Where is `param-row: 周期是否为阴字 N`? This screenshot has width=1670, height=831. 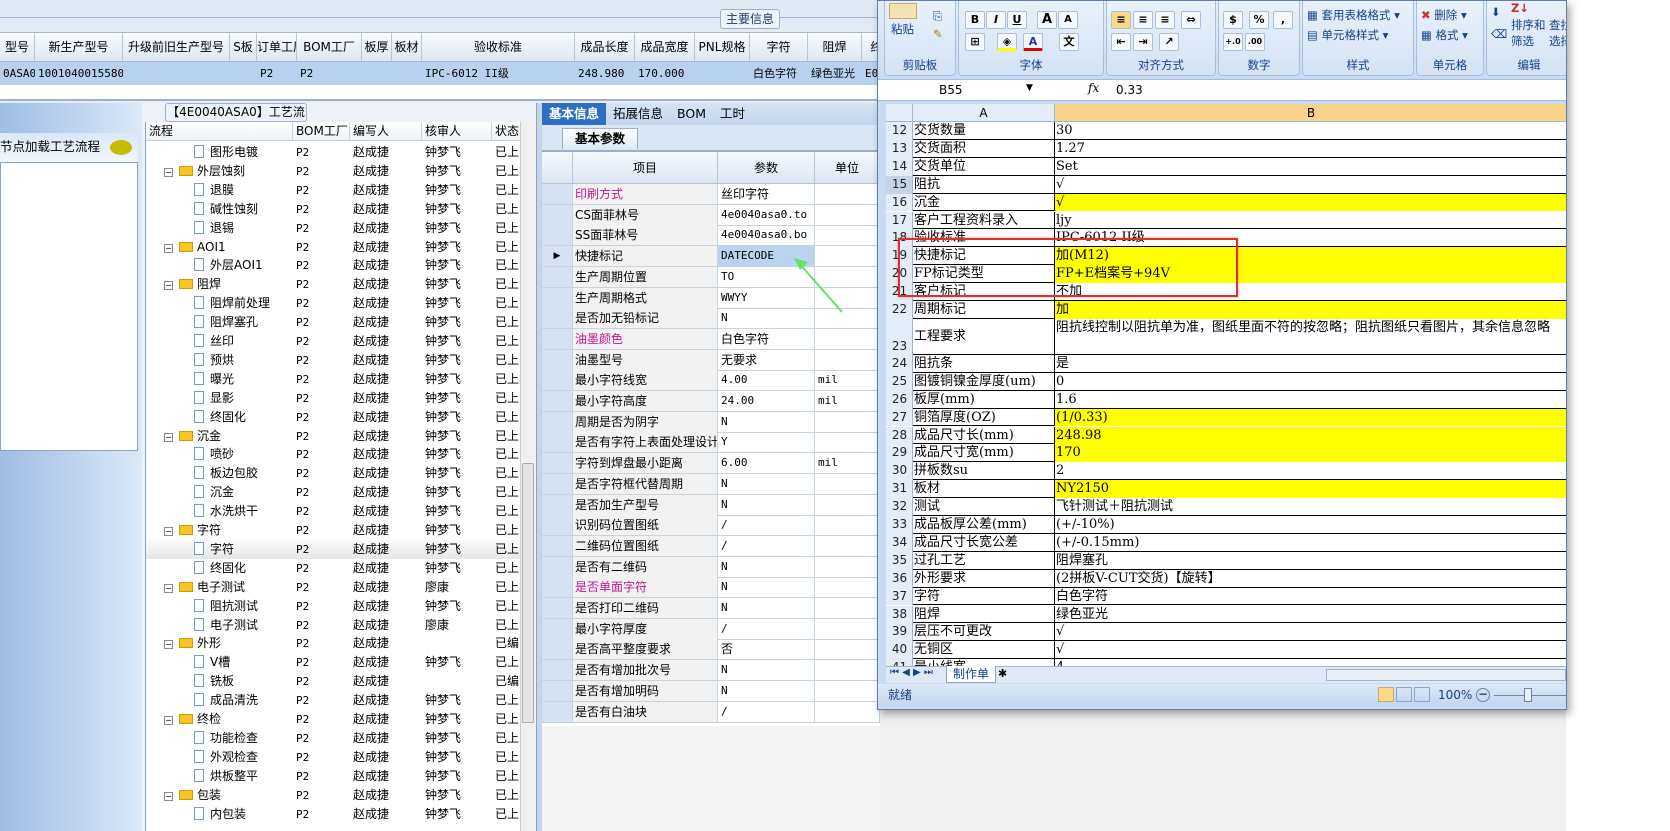
param-row: 周期是否为阴字 N is located at coordinates (711, 422).